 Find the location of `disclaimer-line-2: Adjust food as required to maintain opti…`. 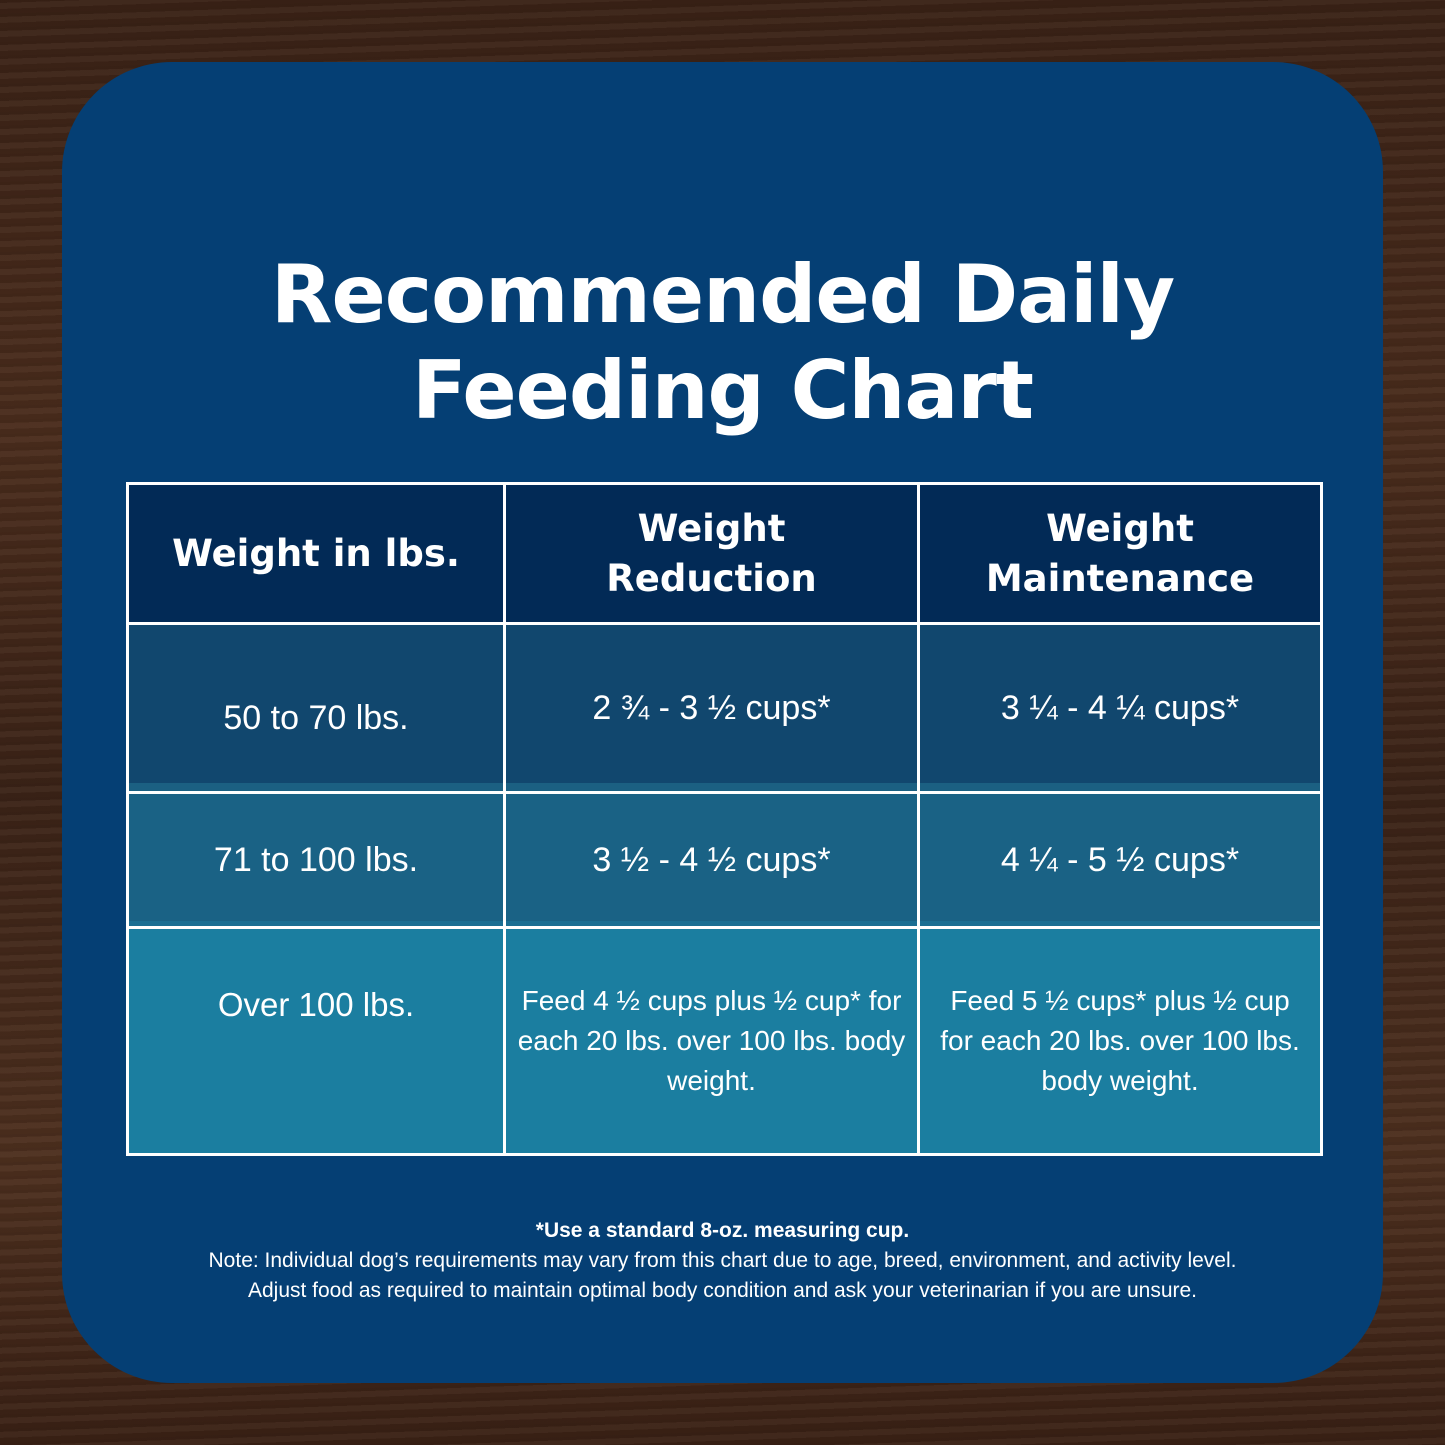

disclaimer-line-2: Adjust food as required to maintain opti… is located at coordinates (722, 1290).